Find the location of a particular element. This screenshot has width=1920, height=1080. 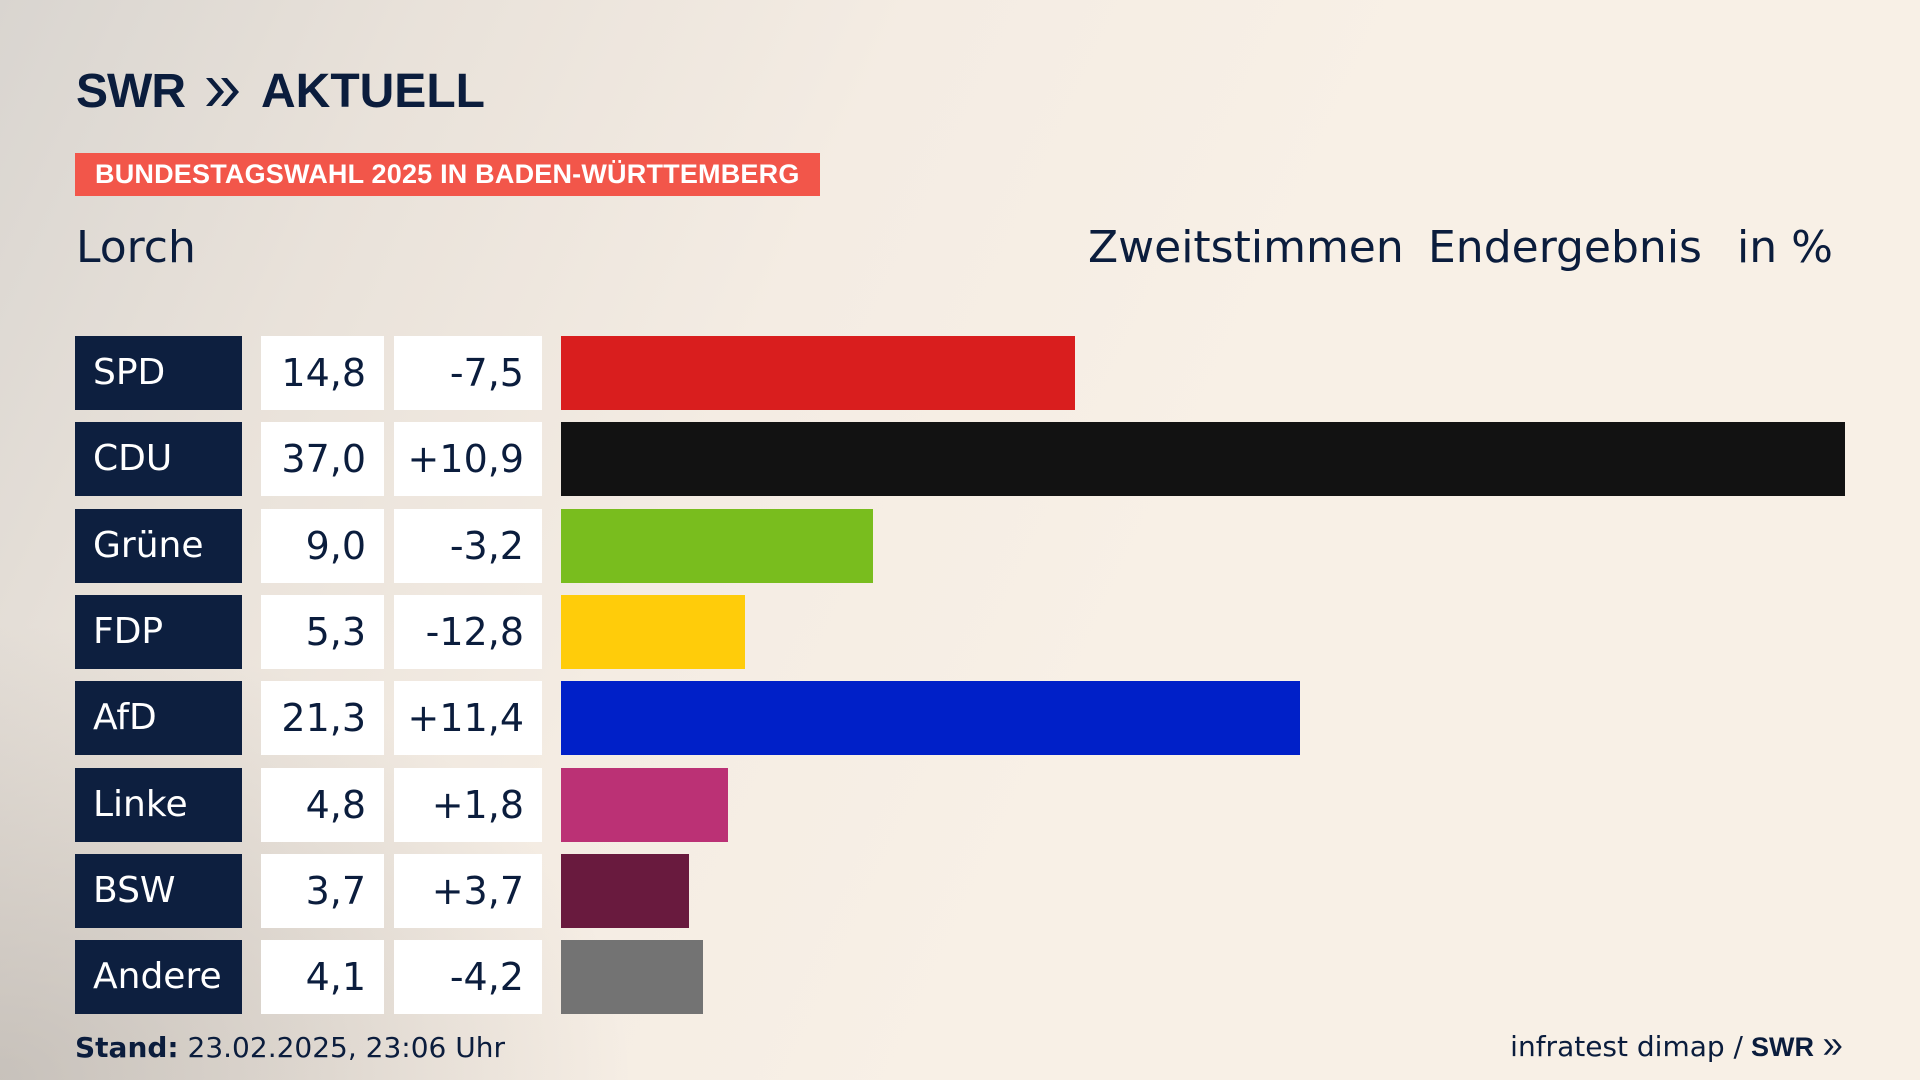

bar-afd is located at coordinates (930, 718).